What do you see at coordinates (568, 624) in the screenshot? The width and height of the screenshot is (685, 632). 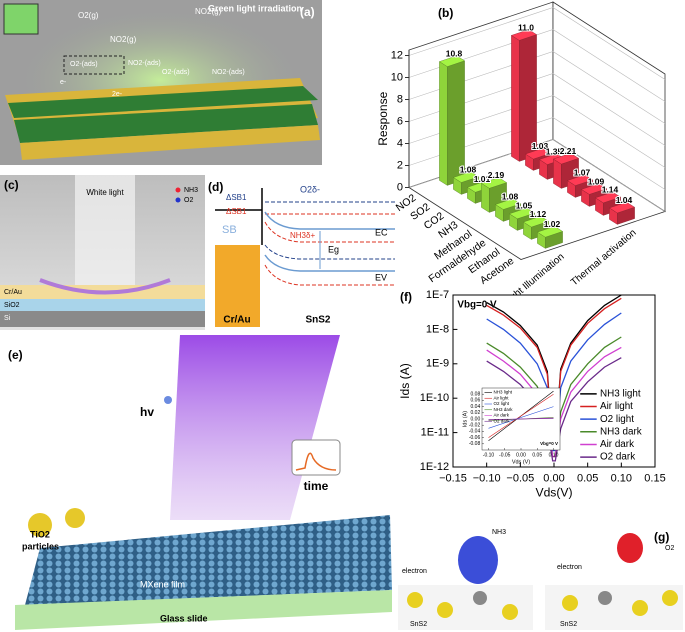 I see `substrate-label: SnS2` at bounding box center [568, 624].